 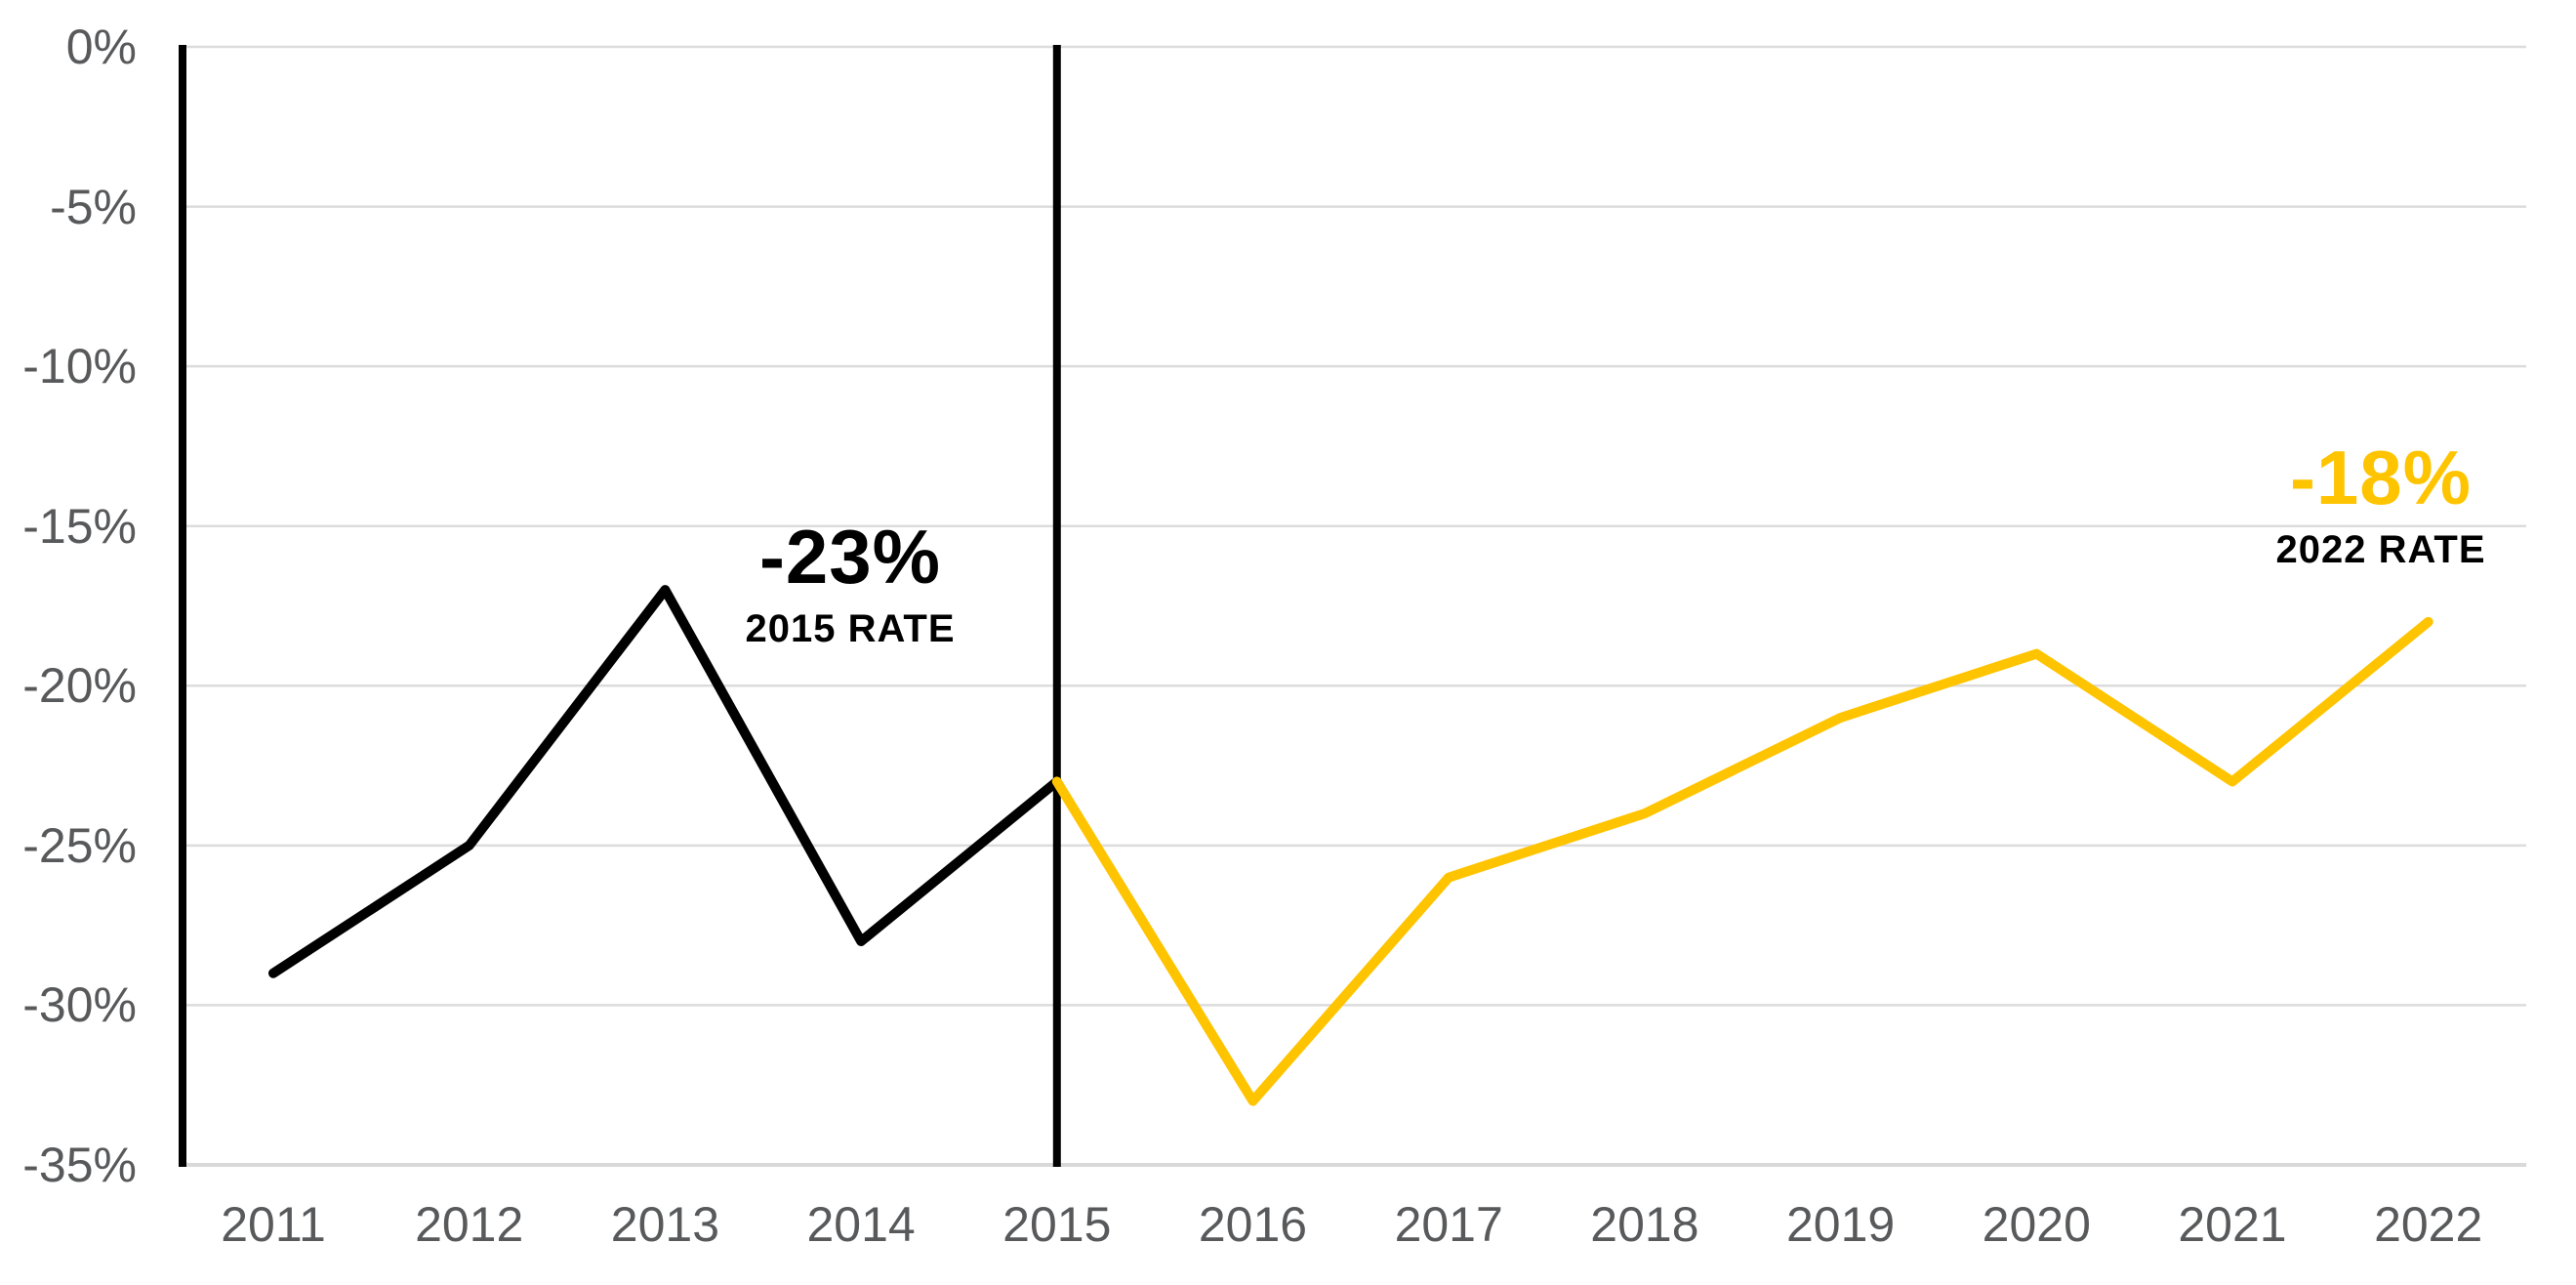 What do you see at coordinates (1448, 1224) in the screenshot?
I see `x-axis-tick-label: 2017` at bounding box center [1448, 1224].